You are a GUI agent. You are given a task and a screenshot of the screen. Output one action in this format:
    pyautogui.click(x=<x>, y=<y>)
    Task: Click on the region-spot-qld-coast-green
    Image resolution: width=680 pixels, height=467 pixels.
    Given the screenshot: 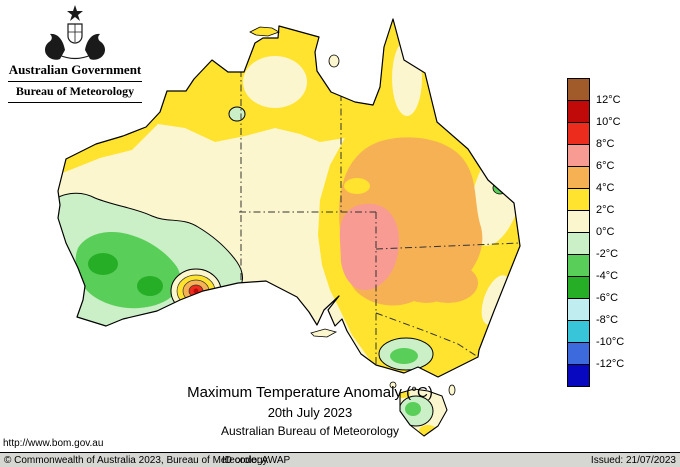 What is the action you would take?
    pyautogui.click(x=500, y=188)
    